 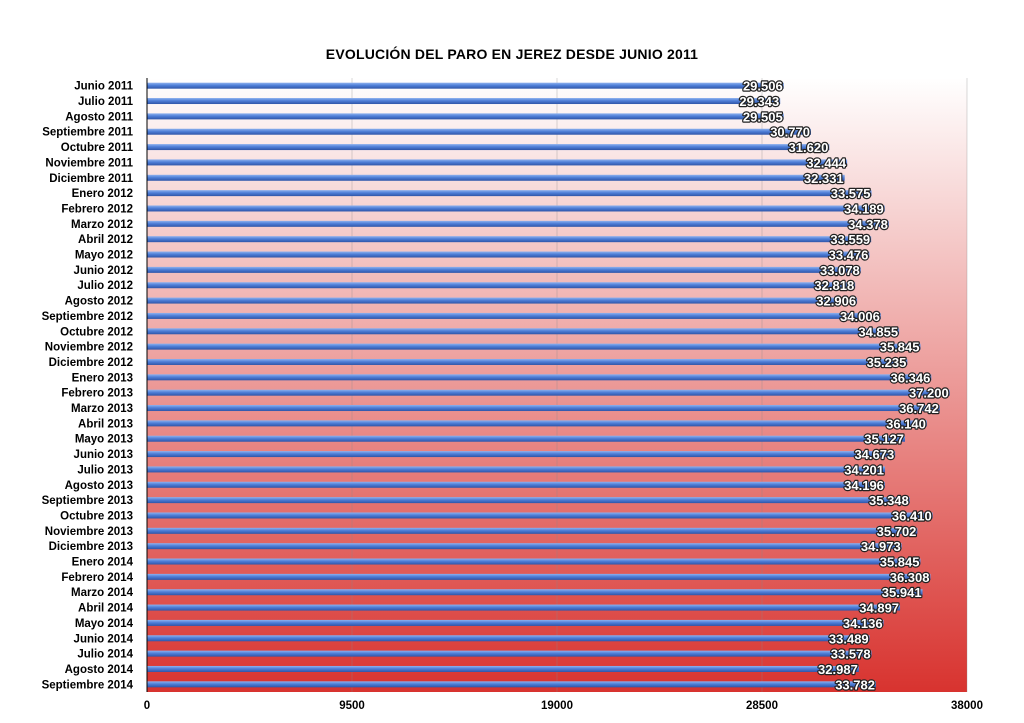 What do you see at coordinates (104, 256) in the screenshot?
I see `category-label: Mayo 2012` at bounding box center [104, 256].